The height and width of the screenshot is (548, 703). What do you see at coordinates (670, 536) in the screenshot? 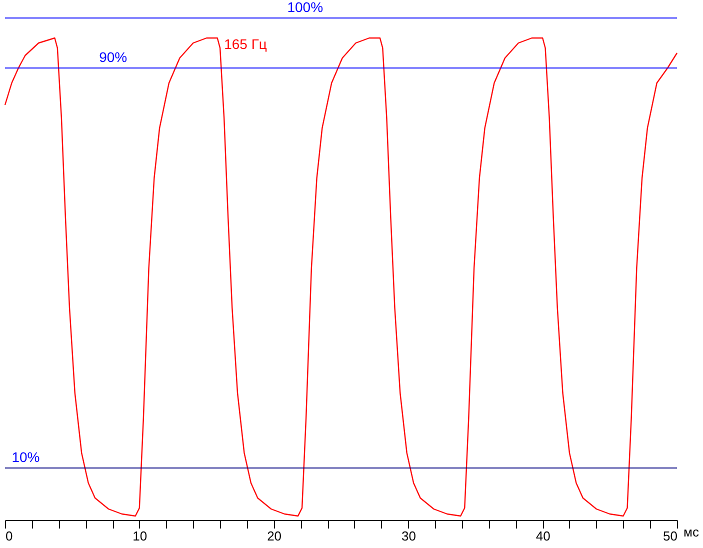
I see `x-tick-label: 50` at bounding box center [670, 536].